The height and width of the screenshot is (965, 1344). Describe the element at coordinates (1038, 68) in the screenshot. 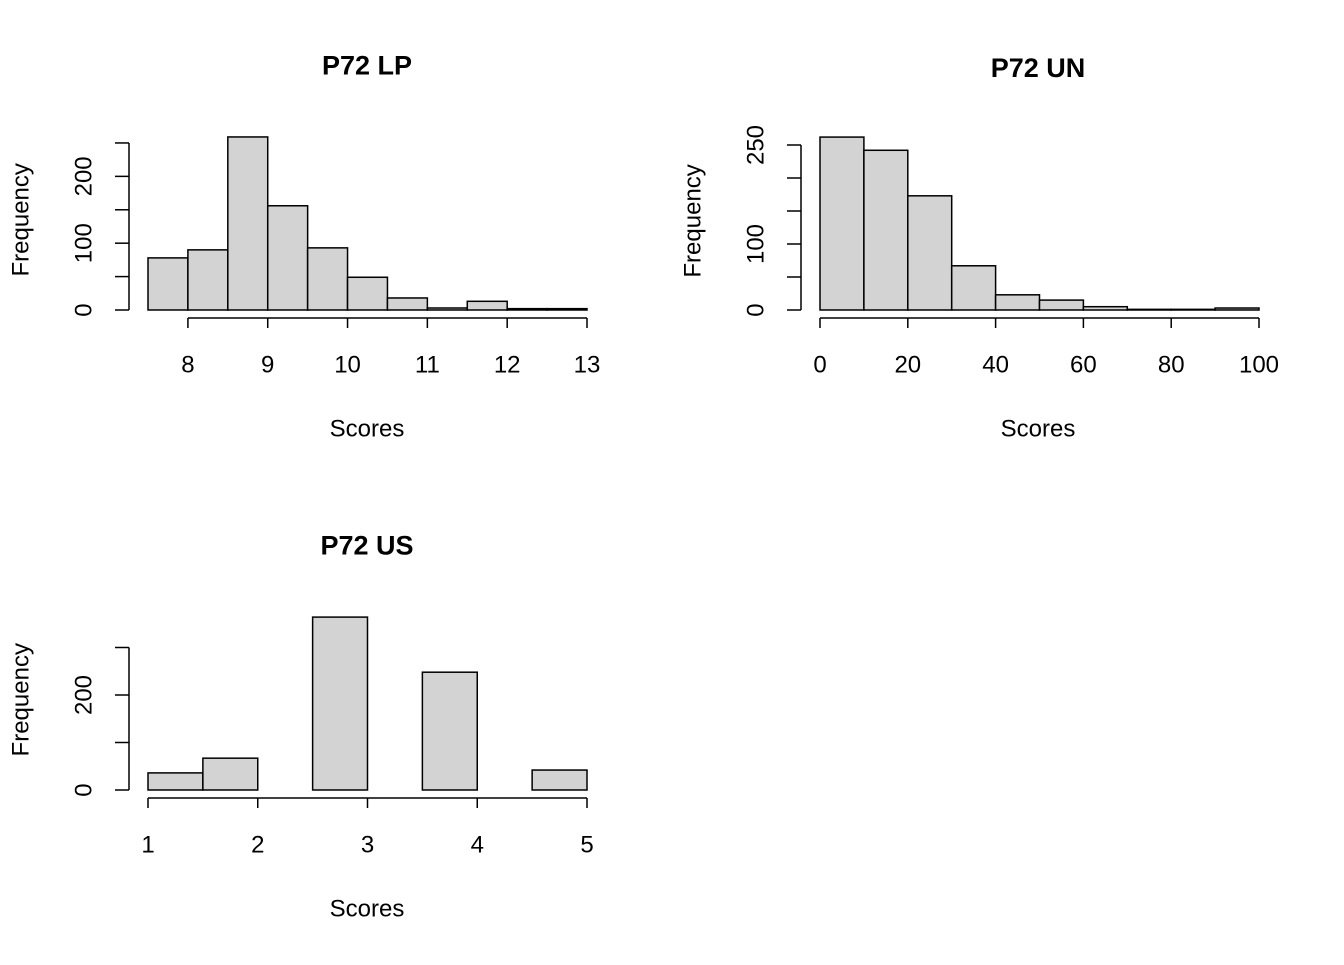

I see `chart-title: P72 UN` at that location.